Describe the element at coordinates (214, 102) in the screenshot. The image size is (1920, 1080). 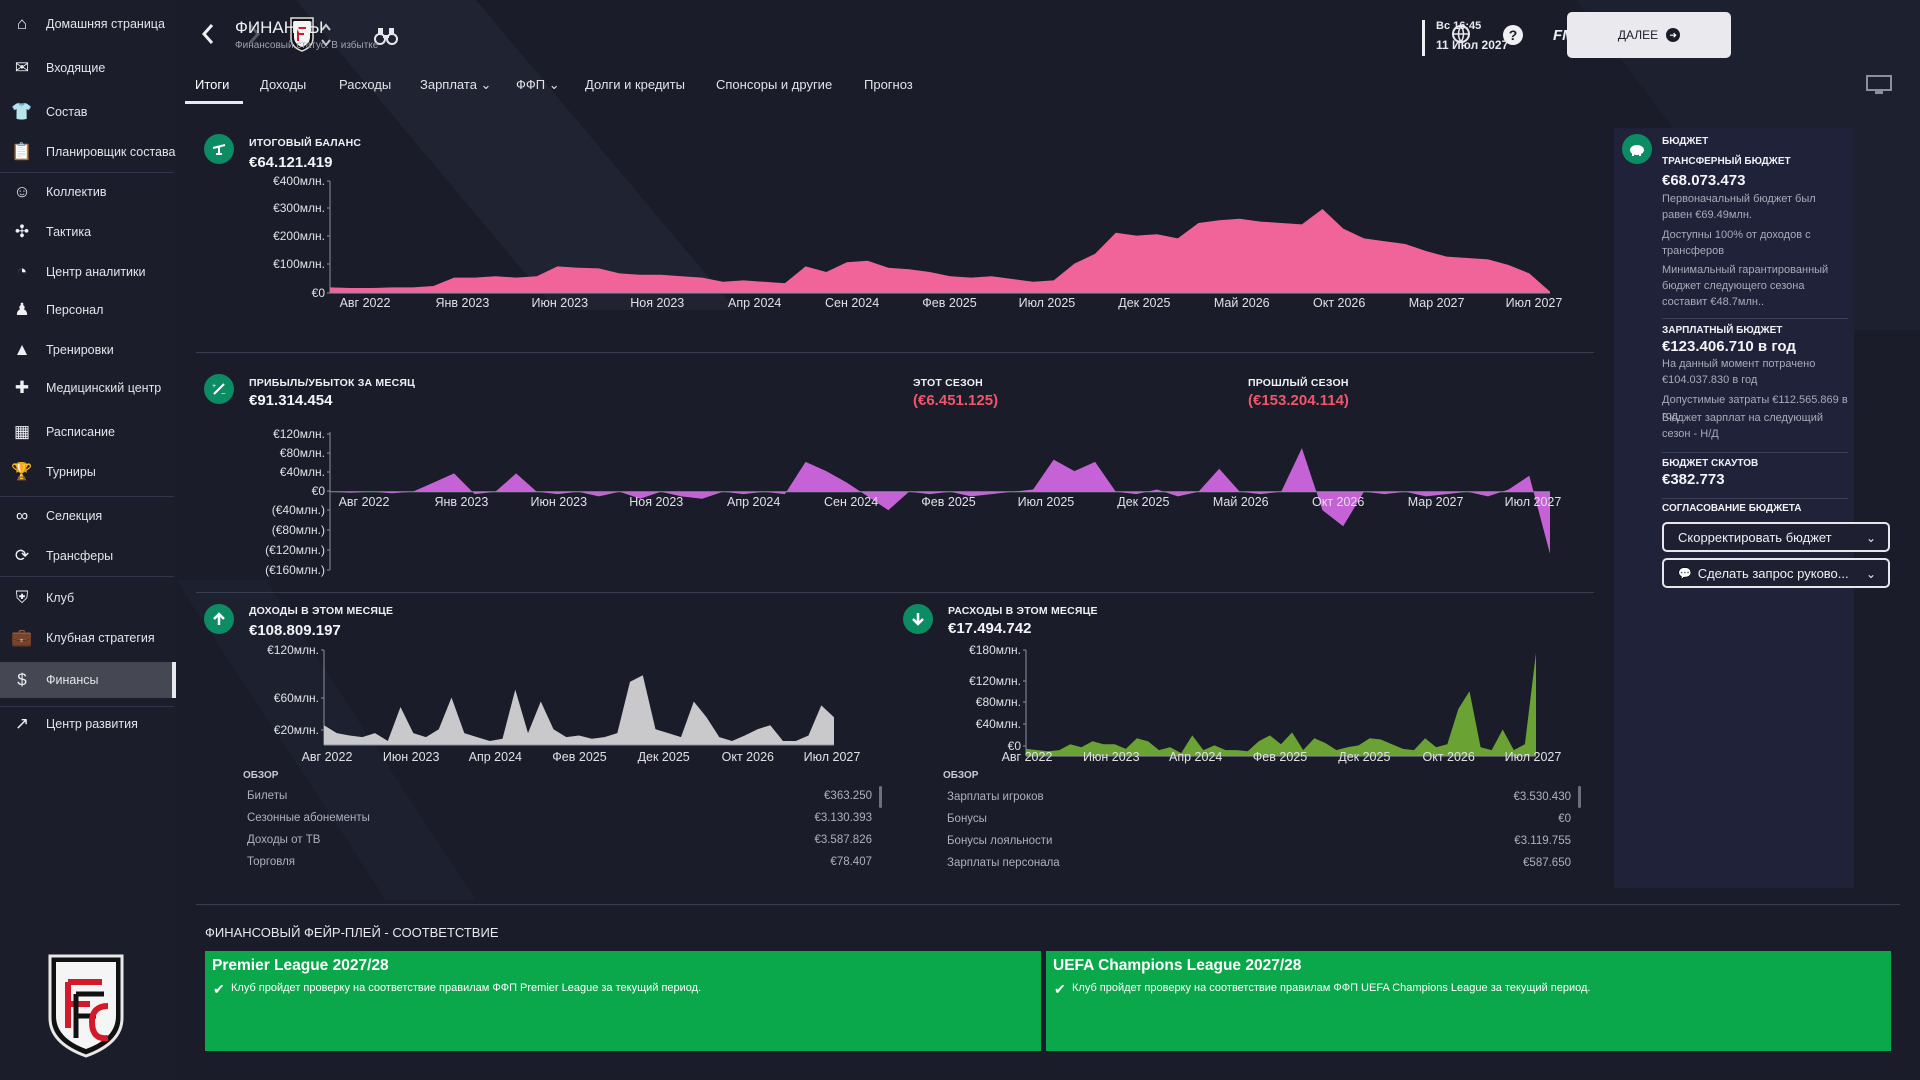
I see `active-tab-indicator` at that location.